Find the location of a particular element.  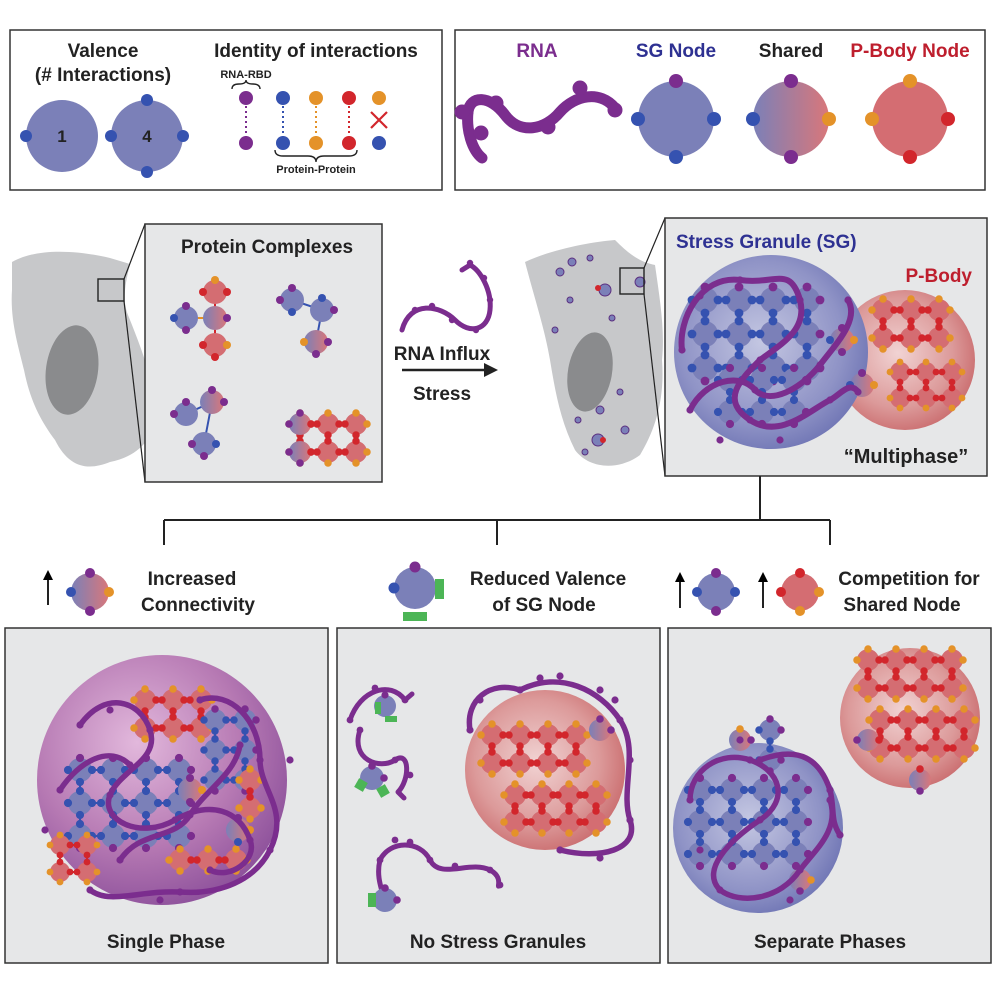

sg-node is located at coordinates (700, 854).